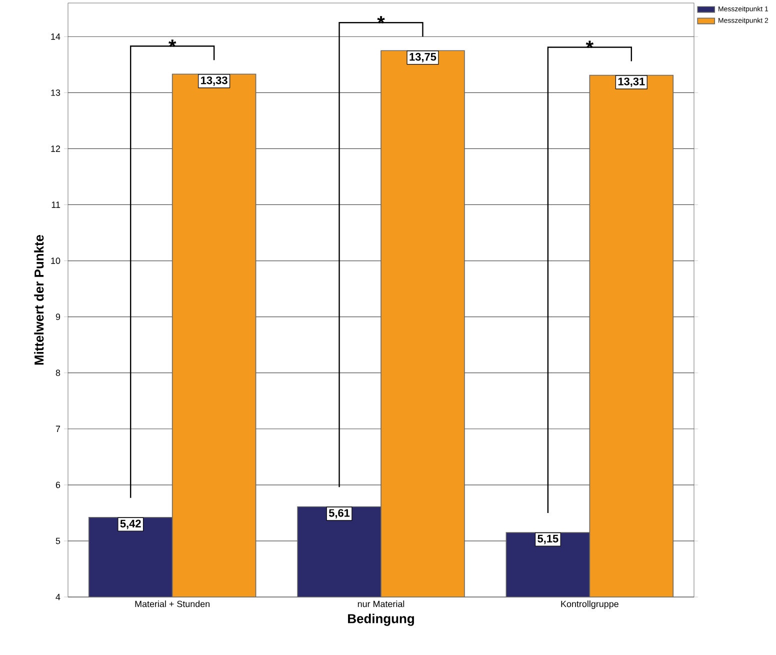 The image size is (776, 655). What do you see at coordinates (56, 205) in the screenshot?
I see `y-tick-label: 11` at bounding box center [56, 205].